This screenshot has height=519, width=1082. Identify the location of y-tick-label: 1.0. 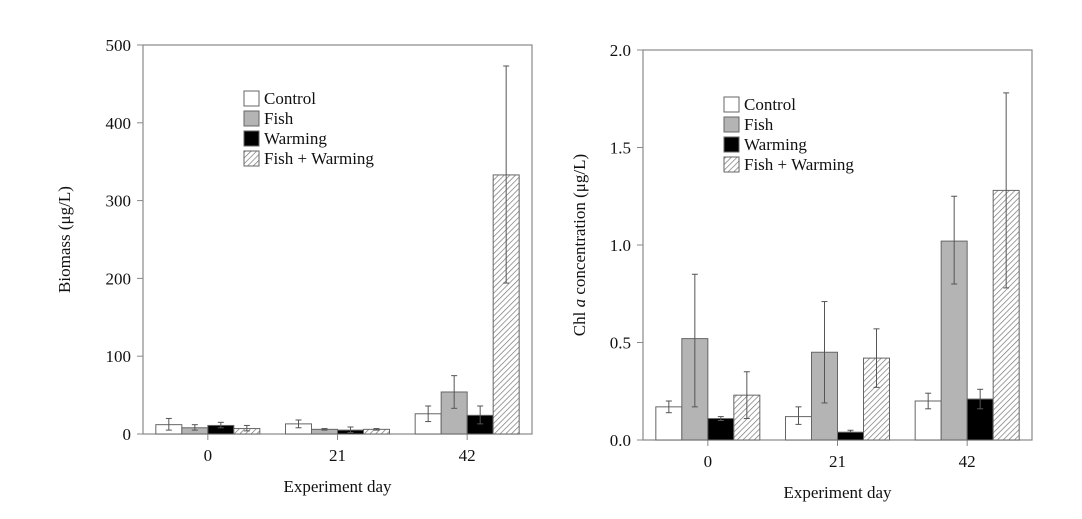
(620, 245).